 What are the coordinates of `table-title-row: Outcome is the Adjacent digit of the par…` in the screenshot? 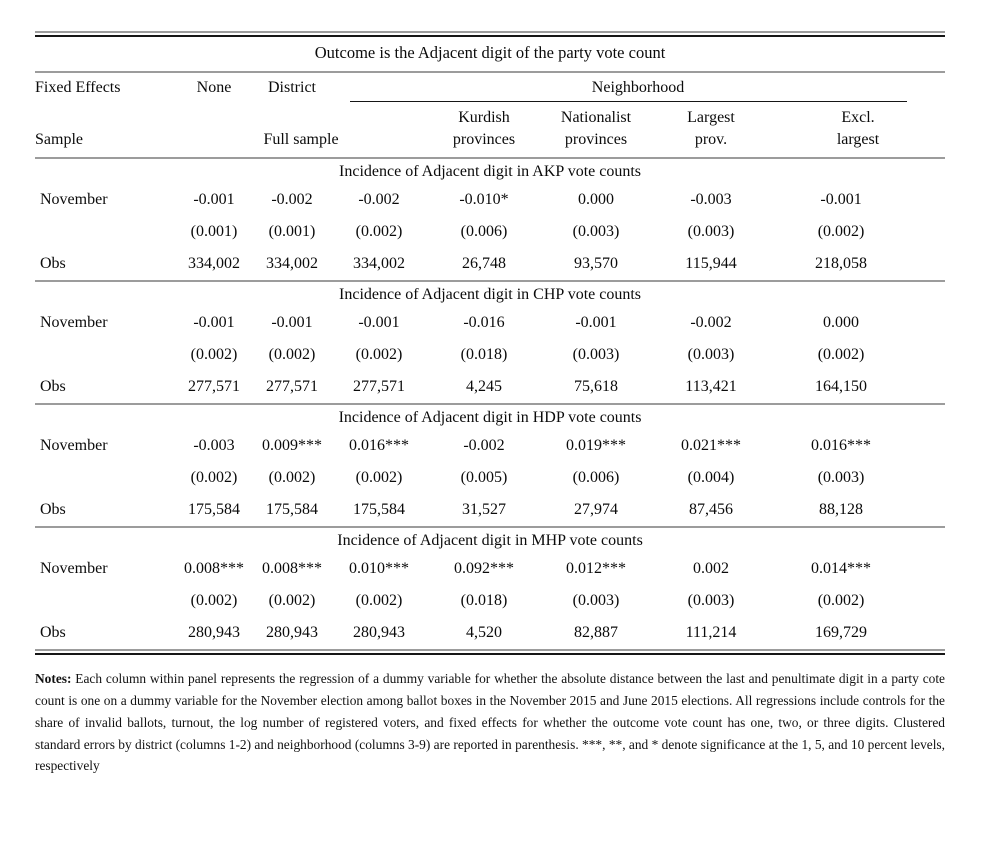 It's located at (490, 55).